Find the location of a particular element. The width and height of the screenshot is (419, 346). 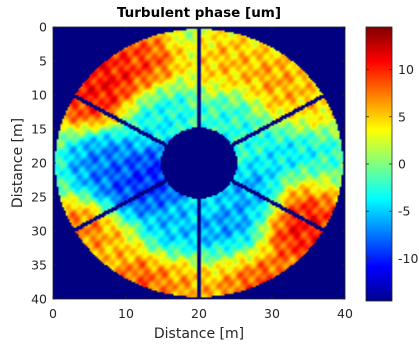

x-axis-label: Distance [m] is located at coordinates (199, 334).